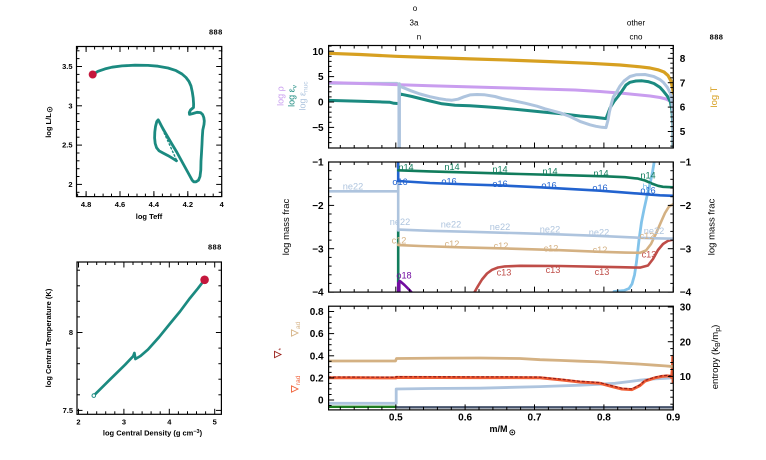  What do you see at coordinates (636, 37) in the screenshot?
I see `svg-text: cno` at bounding box center [636, 37].